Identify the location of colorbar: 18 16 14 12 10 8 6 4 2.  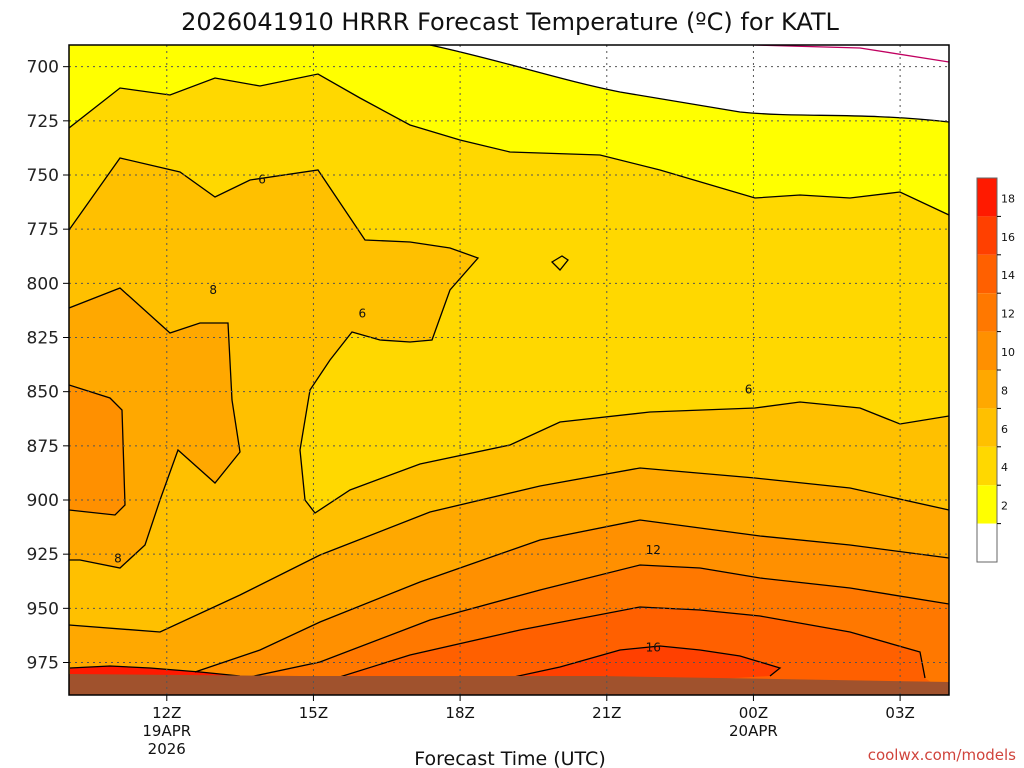
(995, 370).